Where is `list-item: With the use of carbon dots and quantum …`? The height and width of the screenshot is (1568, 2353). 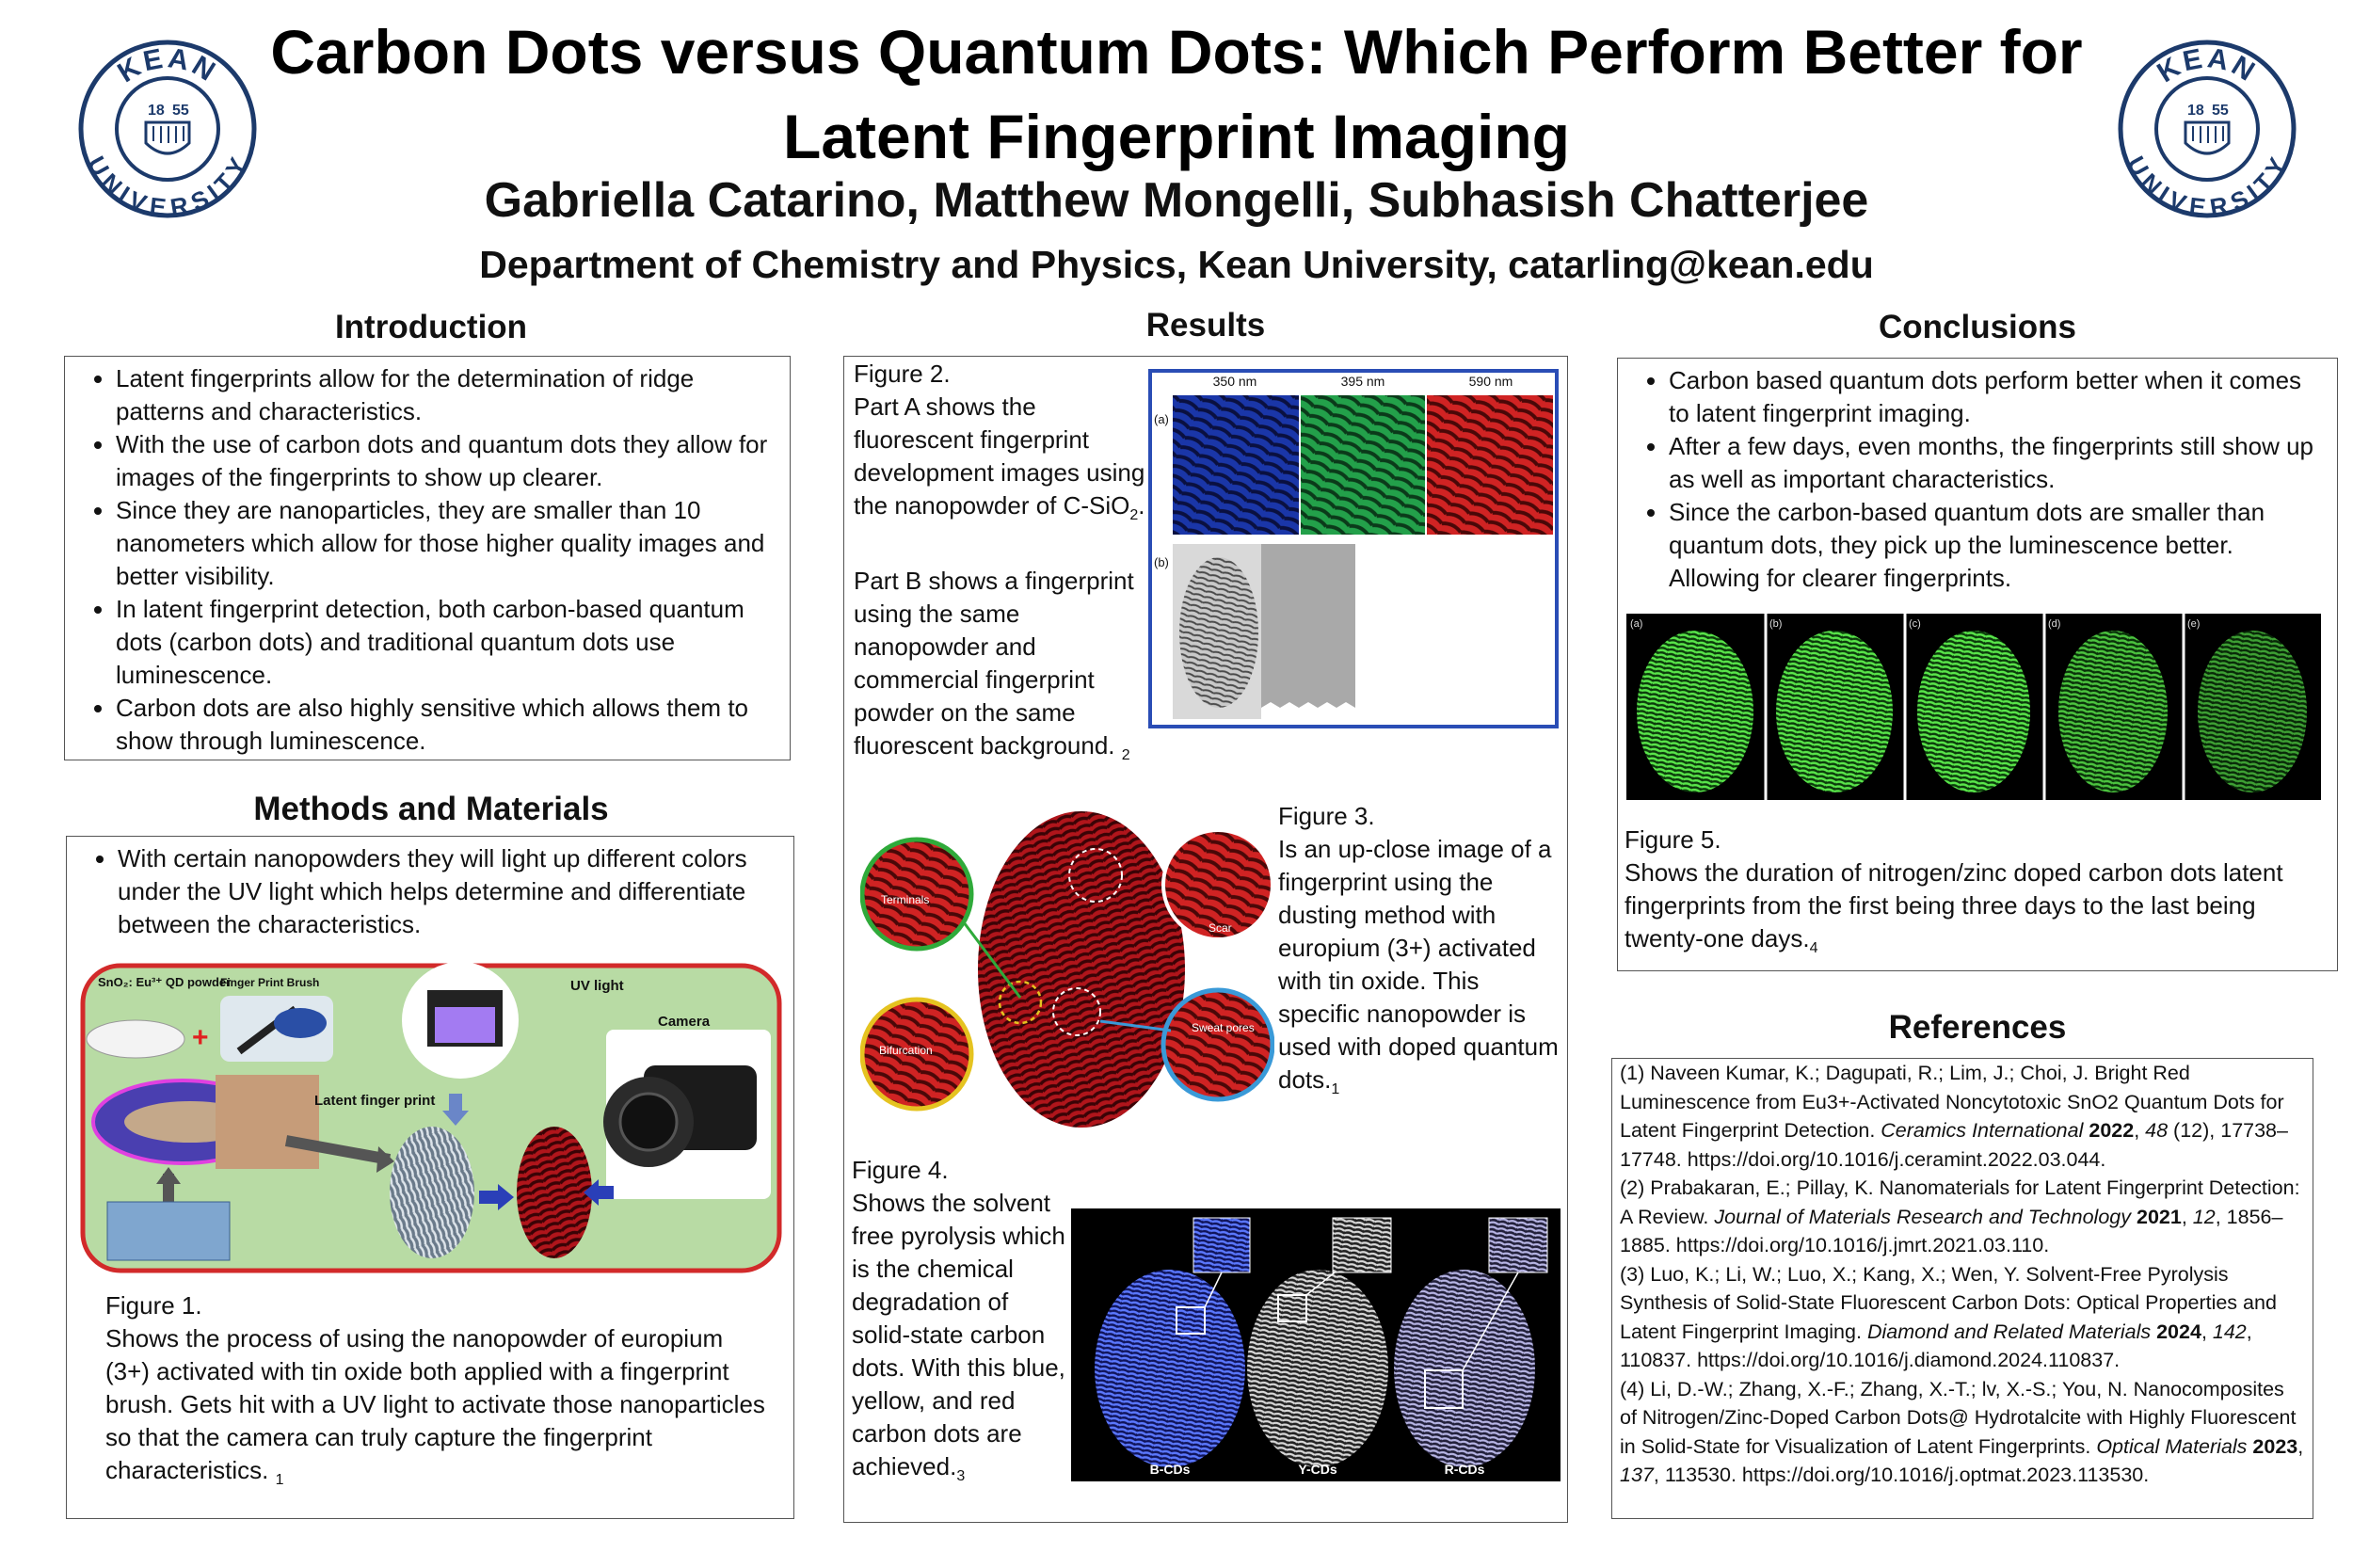 list-item: With the use of carbon dots and quantum … is located at coordinates (447, 461).